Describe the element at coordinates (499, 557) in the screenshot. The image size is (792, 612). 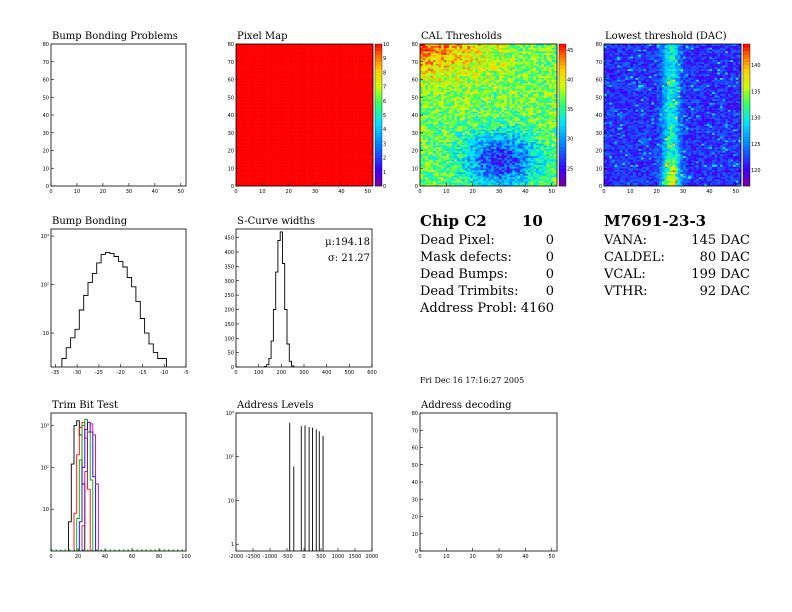
I see `x-tick-label: 30` at that location.